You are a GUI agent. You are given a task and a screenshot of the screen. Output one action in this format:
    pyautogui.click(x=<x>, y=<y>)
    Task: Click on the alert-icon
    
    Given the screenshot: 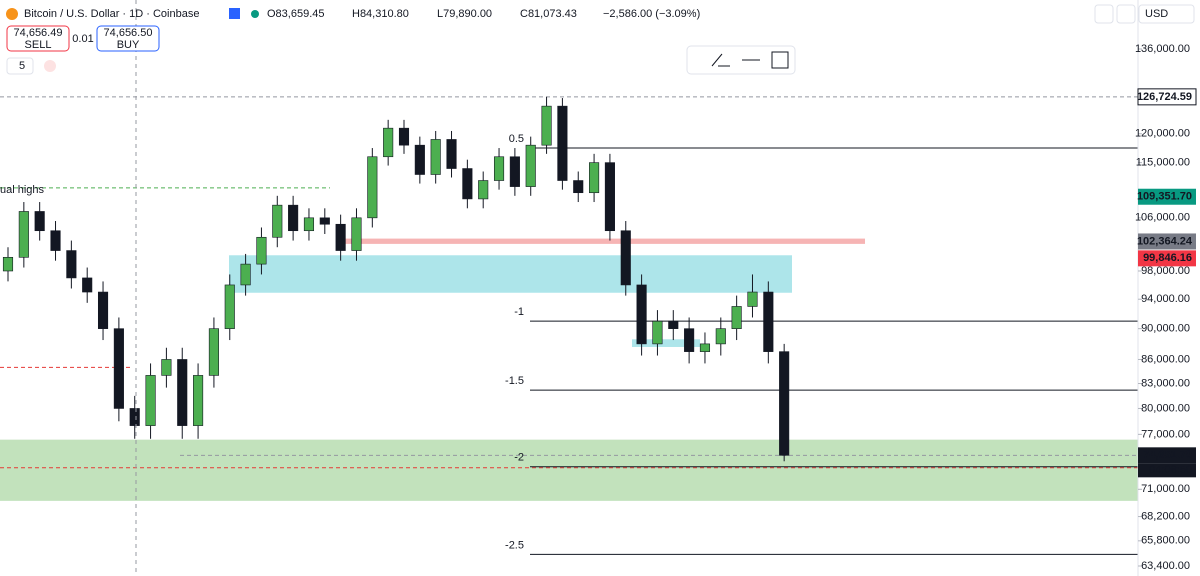 What is the action you would take?
    pyautogui.click(x=50, y=66)
    